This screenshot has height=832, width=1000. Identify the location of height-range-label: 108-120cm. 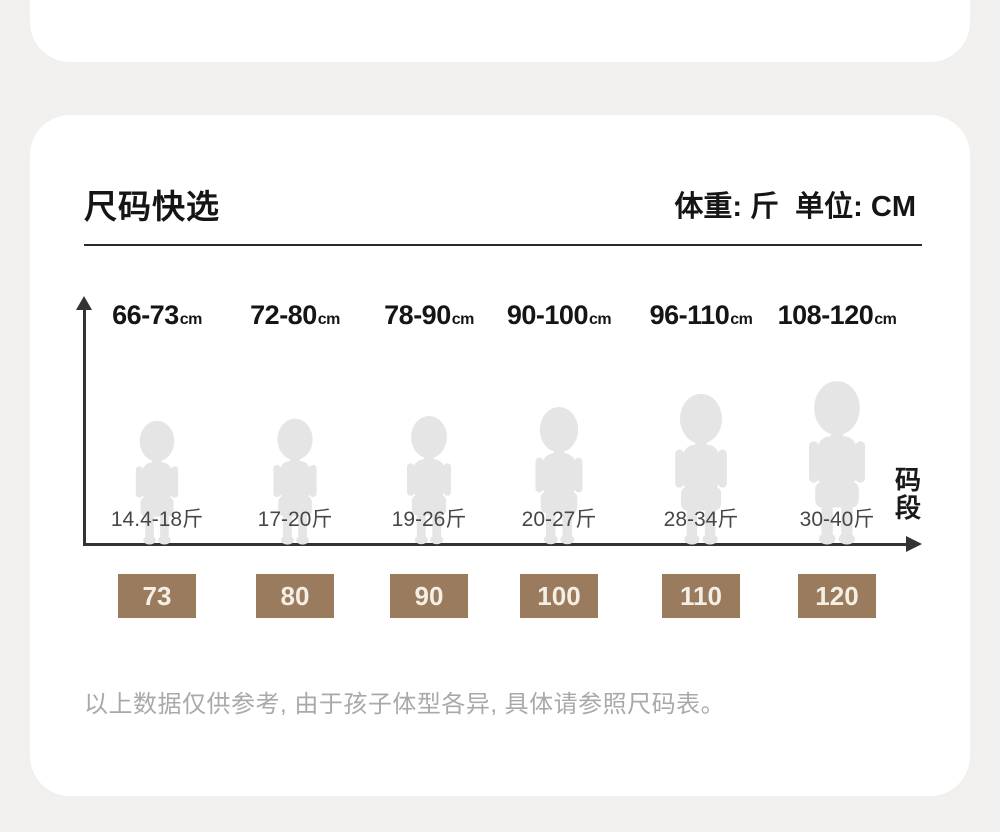
(837, 315).